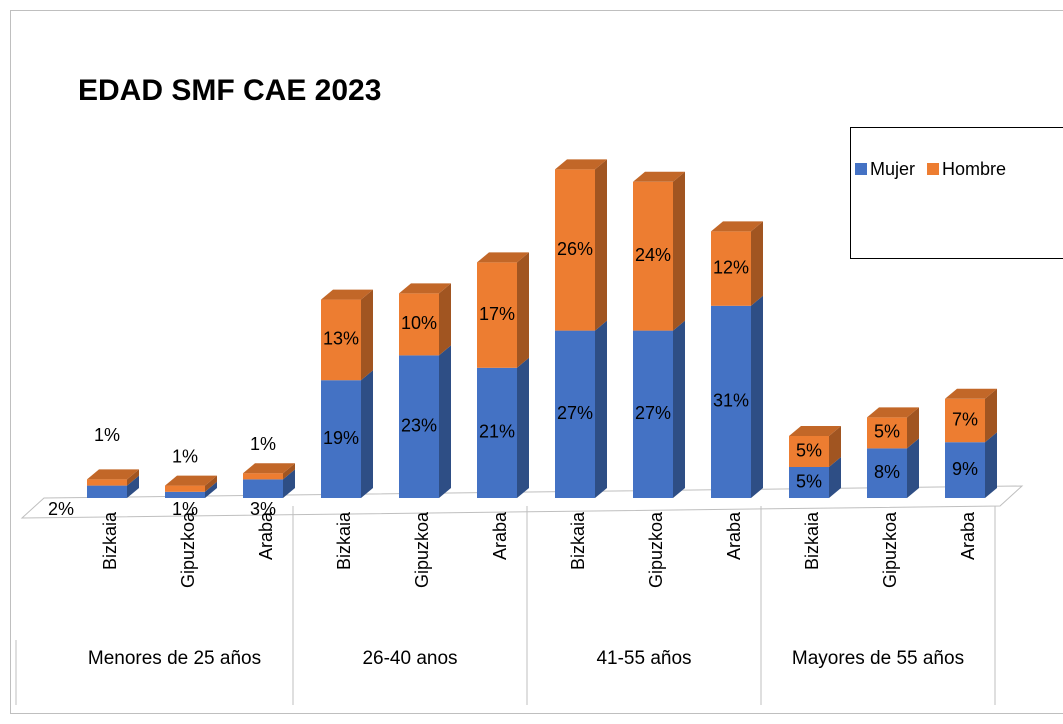 This screenshot has height=724, width=1063. I want to click on data-label: 8%, so click(887, 472).